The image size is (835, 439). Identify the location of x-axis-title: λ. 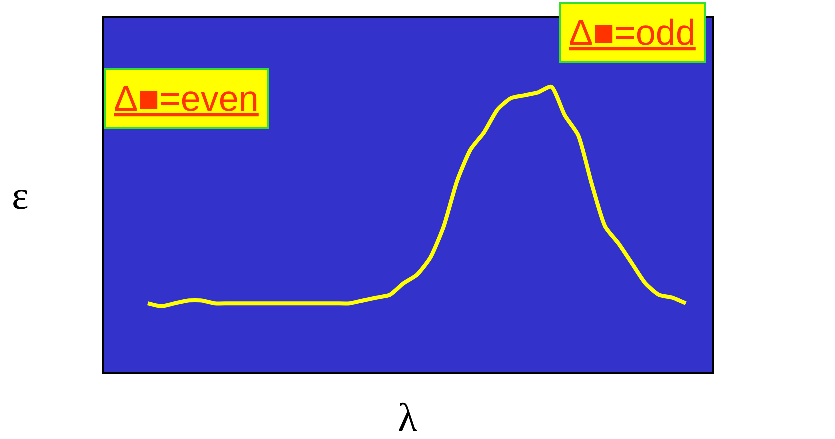
(408, 417).